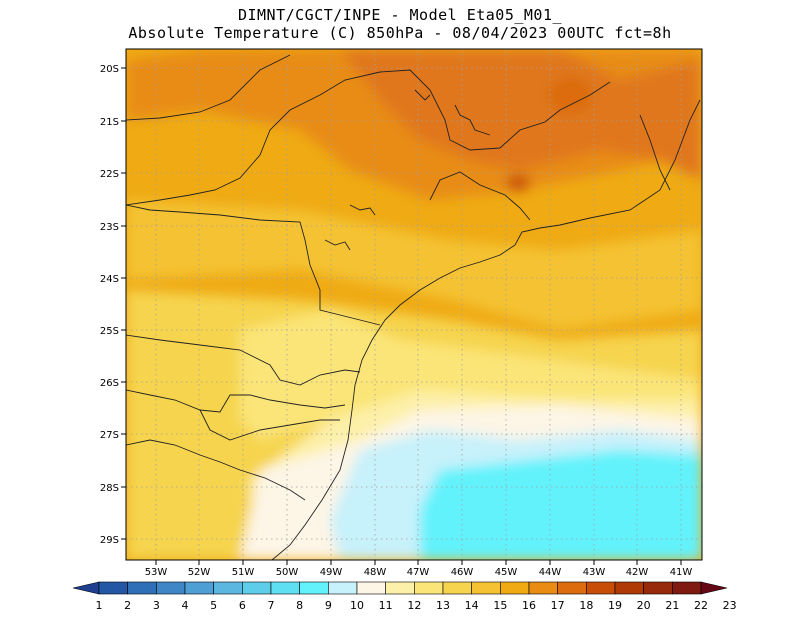 The image size is (800, 618). What do you see at coordinates (681, 572) in the screenshot?
I see `lon-label: 41W` at bounding box center [681, 572].